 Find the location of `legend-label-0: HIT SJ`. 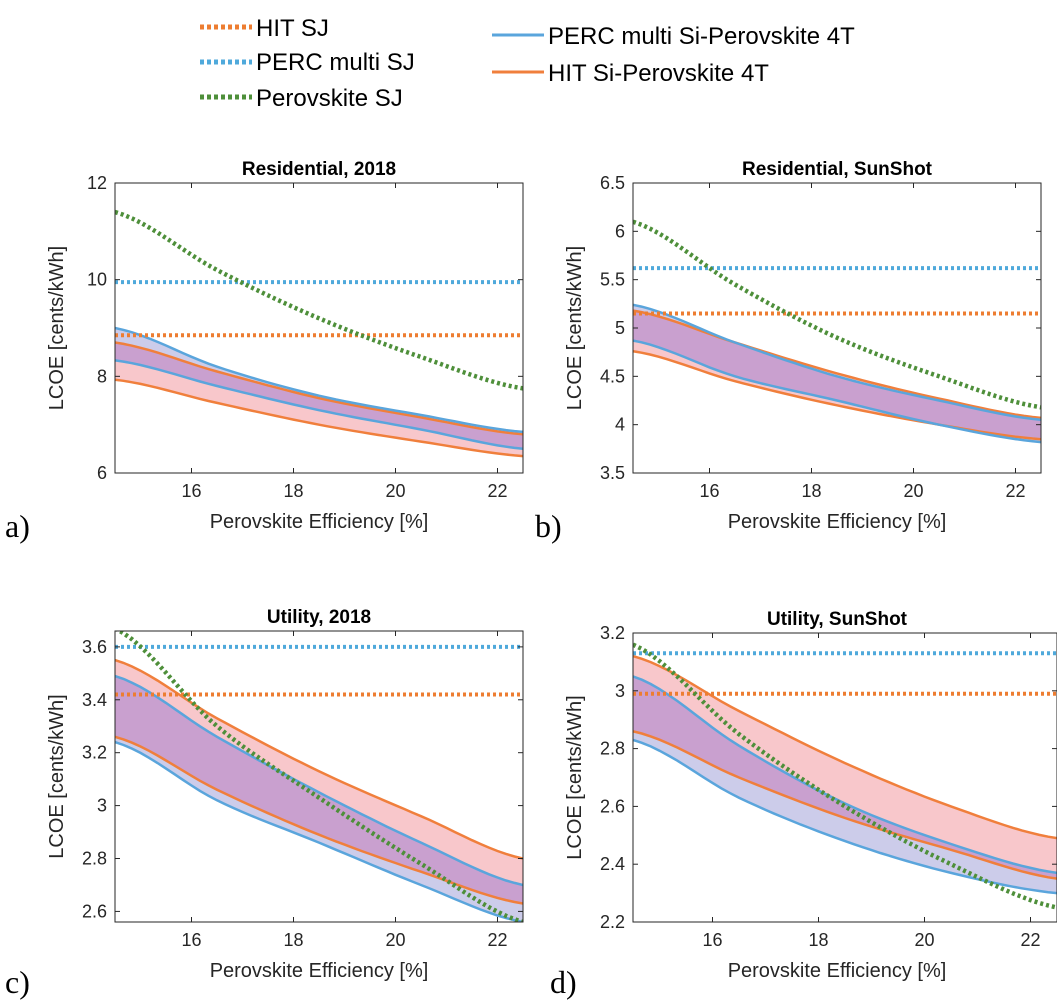

legend-label-0: HIT SJ is located at coordinates (292, 28).